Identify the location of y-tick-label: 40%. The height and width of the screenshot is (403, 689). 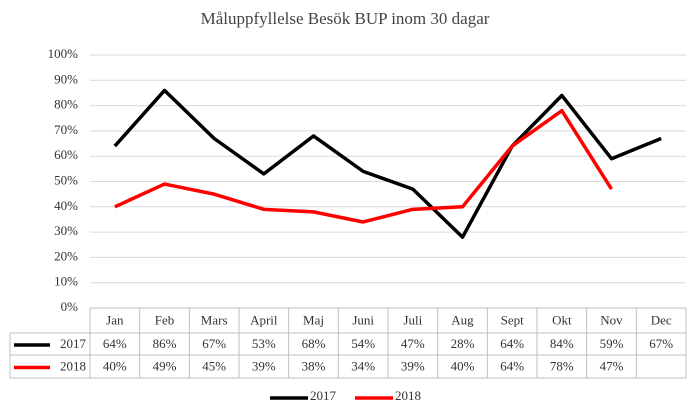
(66, 205).